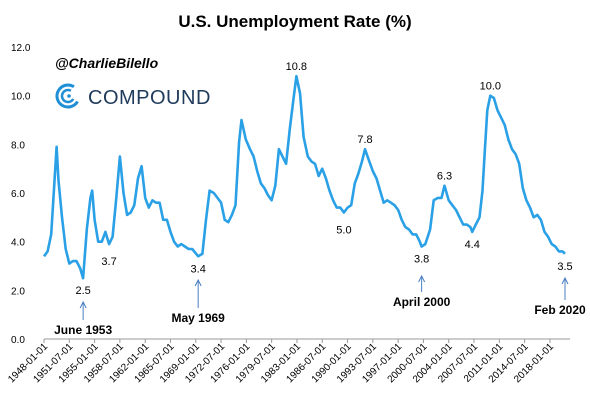 The height and width of the screenshot is (408, 590). Describe the element at coordinates (422, 302) in the screenshot. I see `callout-label: April 2000` at that location.